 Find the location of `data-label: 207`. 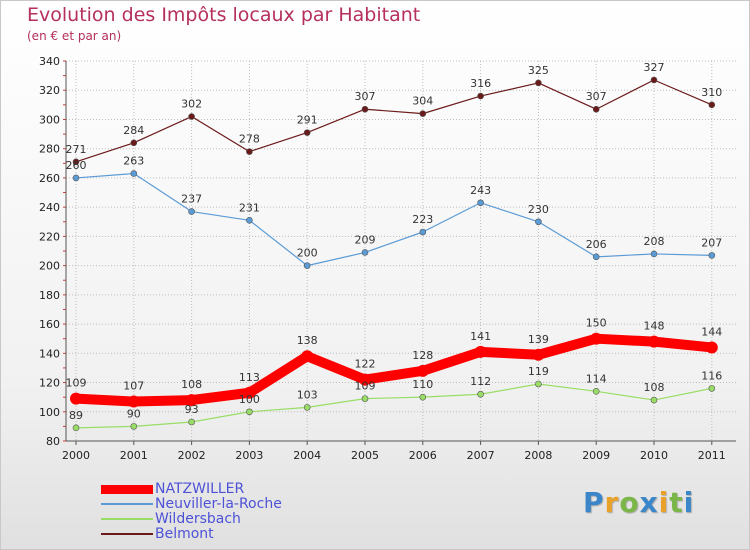

data-label: 207 is located at coordinates (711, 242).